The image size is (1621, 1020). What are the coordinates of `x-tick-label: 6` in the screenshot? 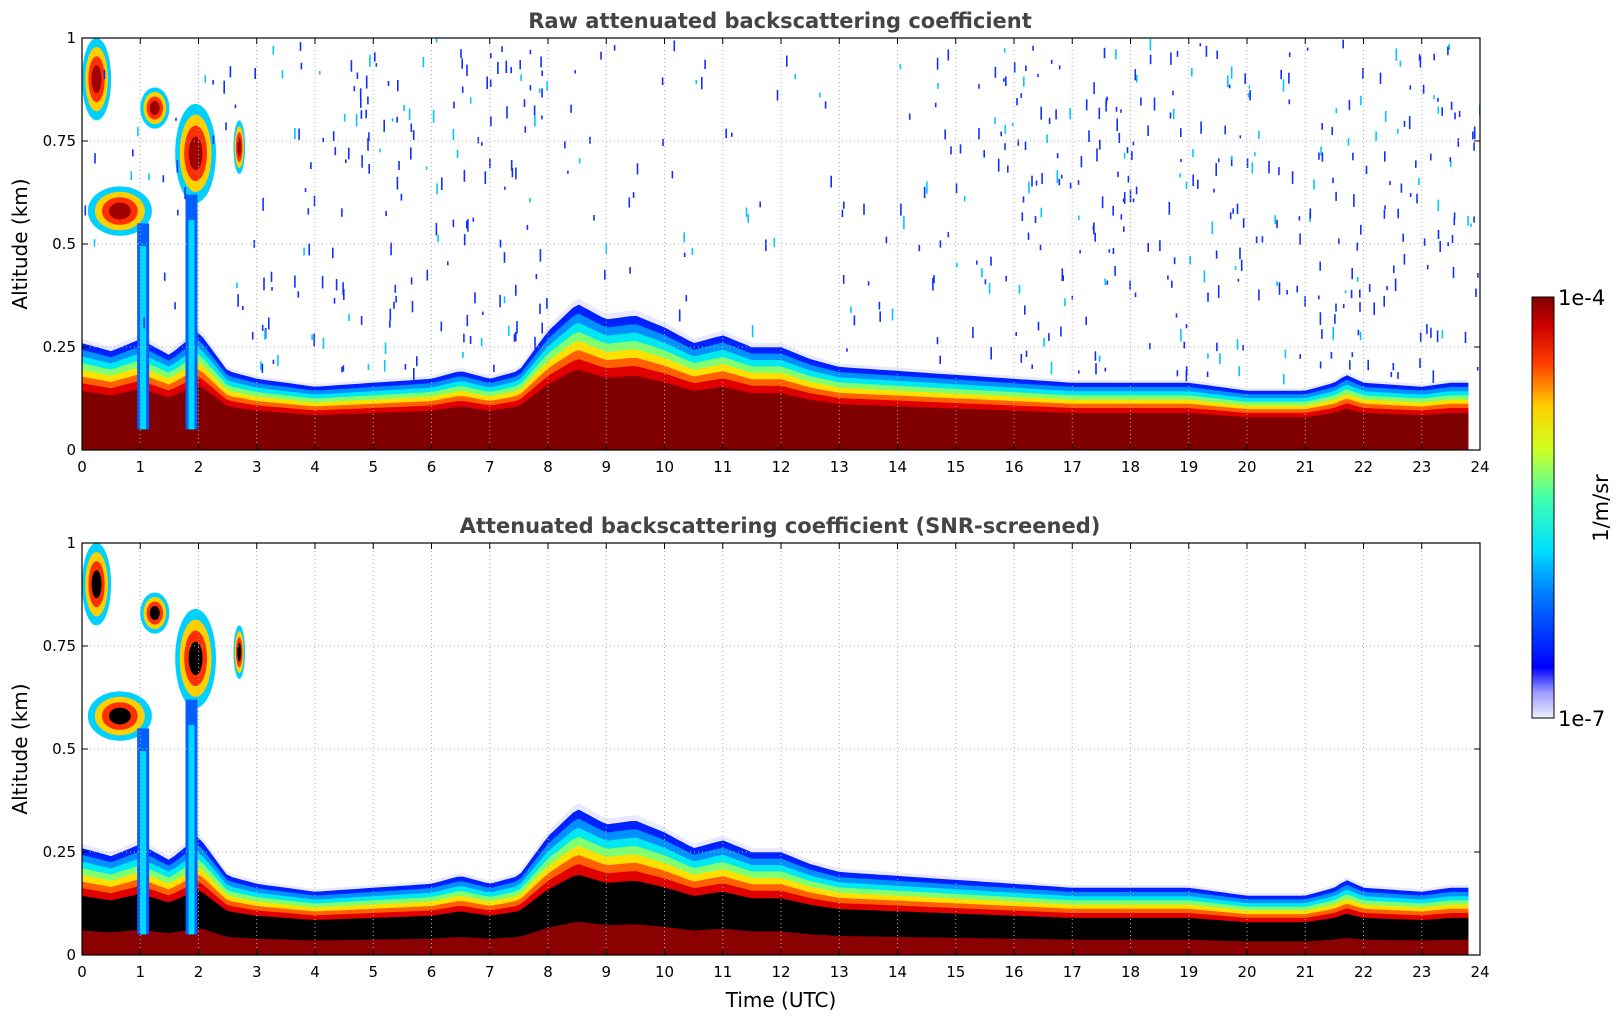 It's located at (432, 972).